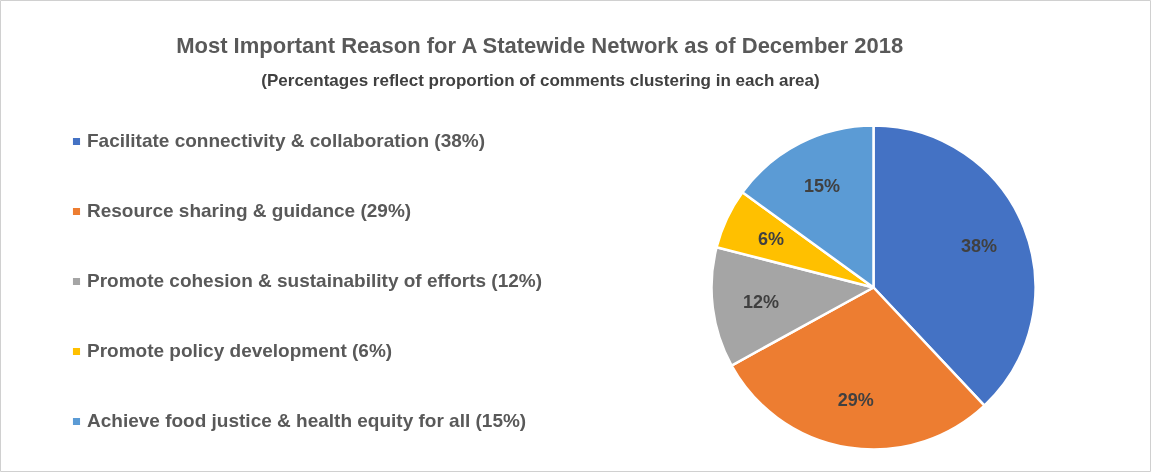 The image size is (1151, 472). What do you see at coordinates (249, 211) in the screenshot?
I see `legend-label: Resource sharing & guidance (29%)` at bounding box center [249, 211].